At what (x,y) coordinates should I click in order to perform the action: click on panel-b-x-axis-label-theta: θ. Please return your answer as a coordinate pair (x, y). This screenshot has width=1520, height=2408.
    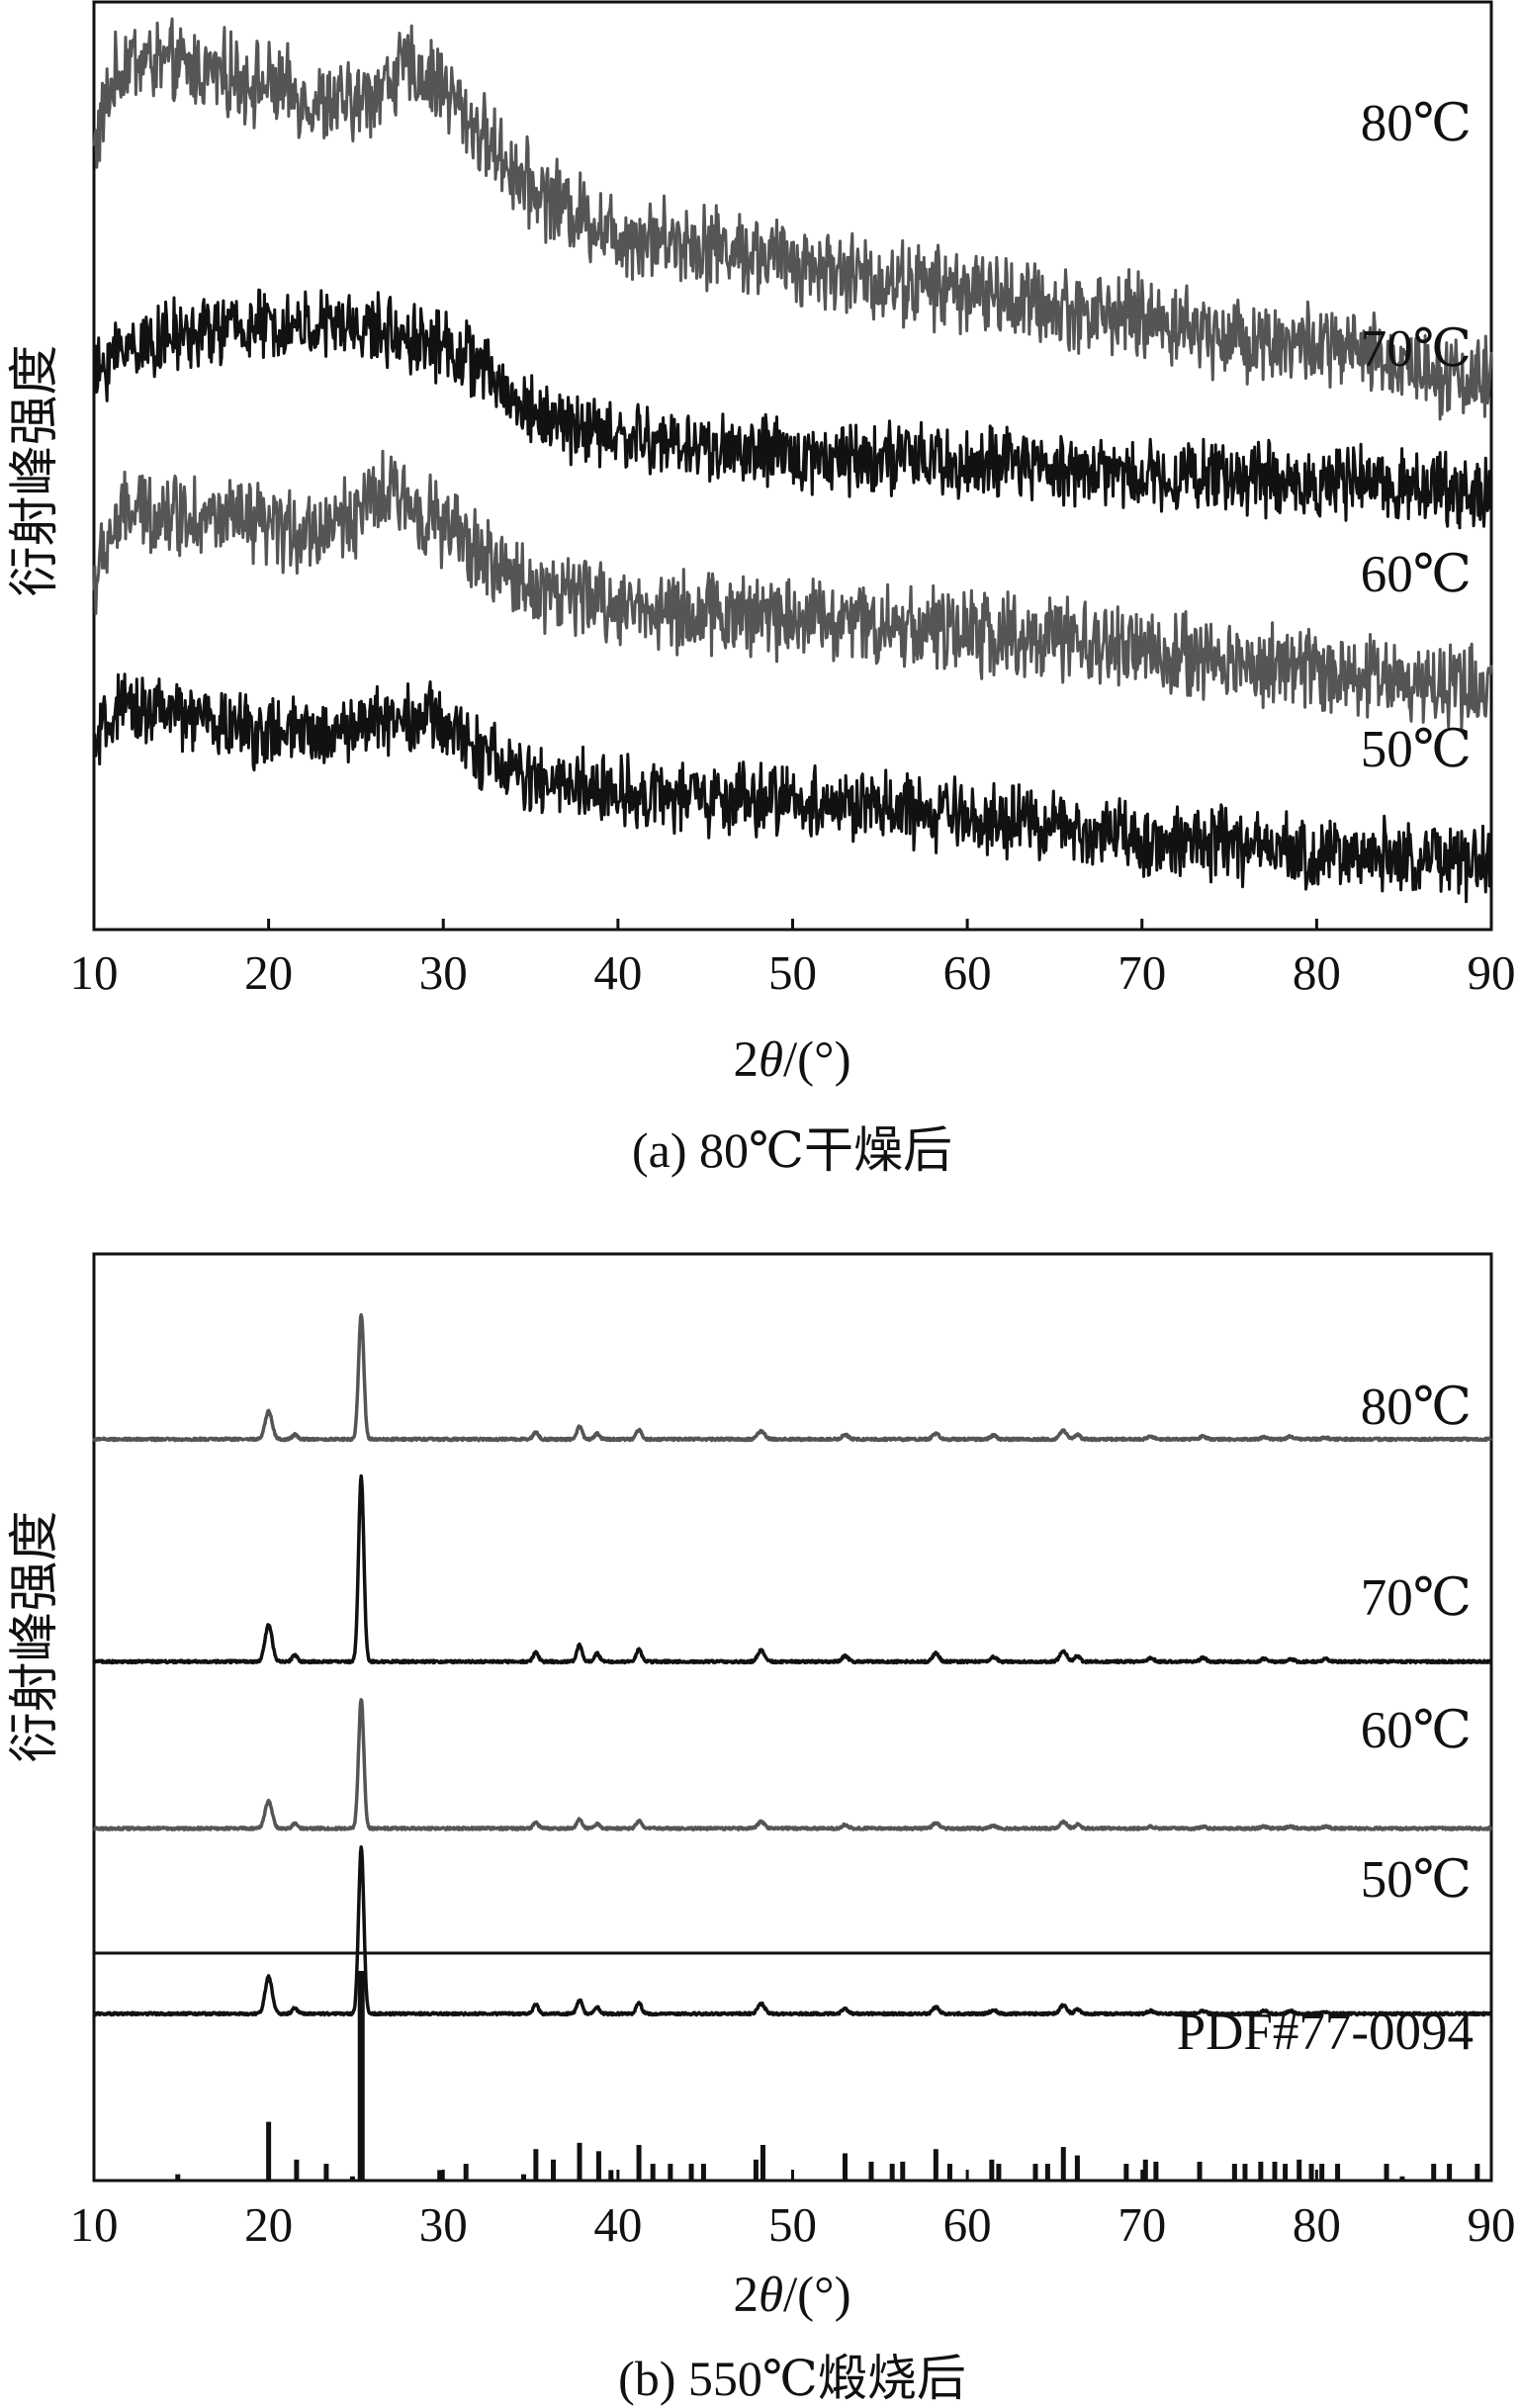
    Looking at the image, I should click on (771, 2295).